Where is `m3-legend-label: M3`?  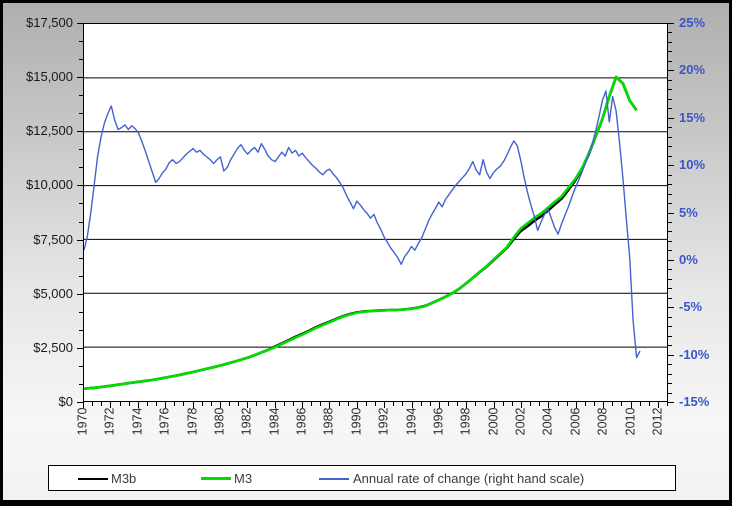
m3-legend-label: M3 is located at coordinates (243, 478).